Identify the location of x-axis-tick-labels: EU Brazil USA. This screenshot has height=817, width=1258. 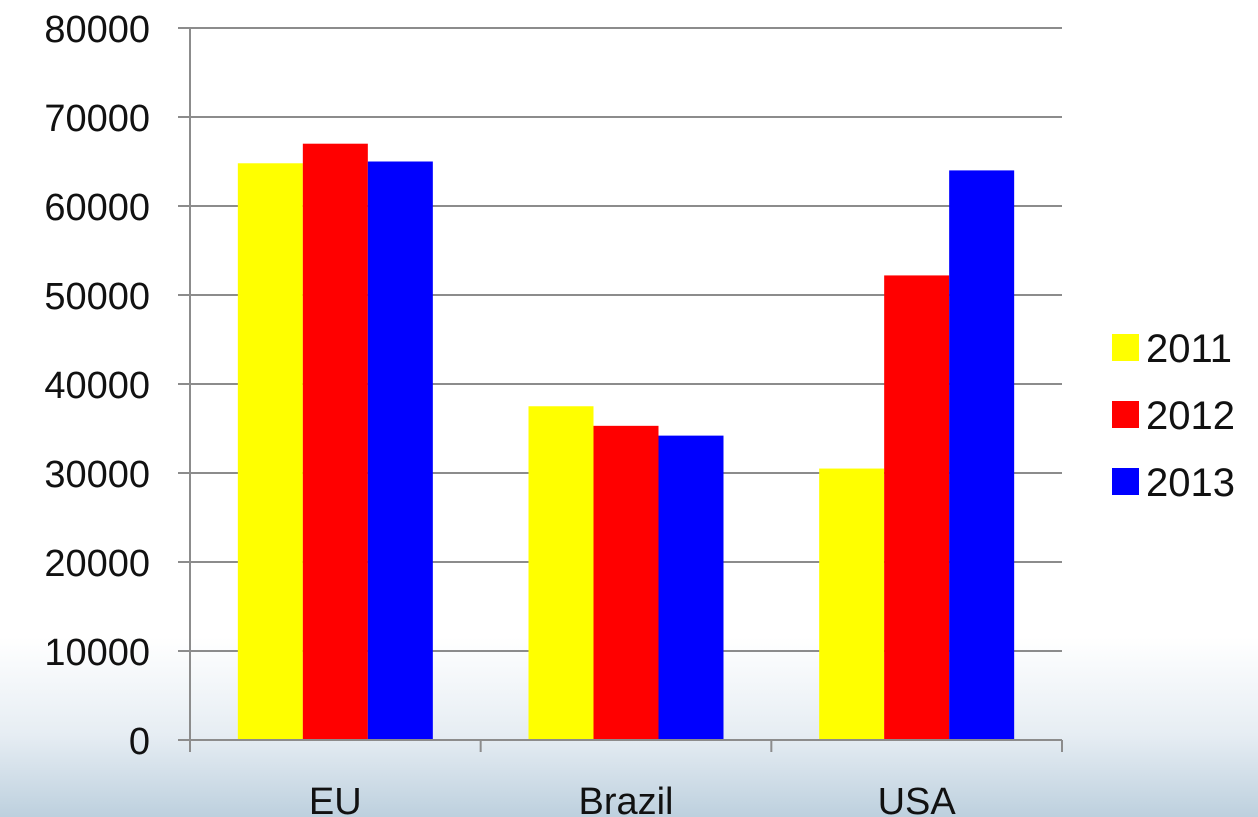
(632, 799).